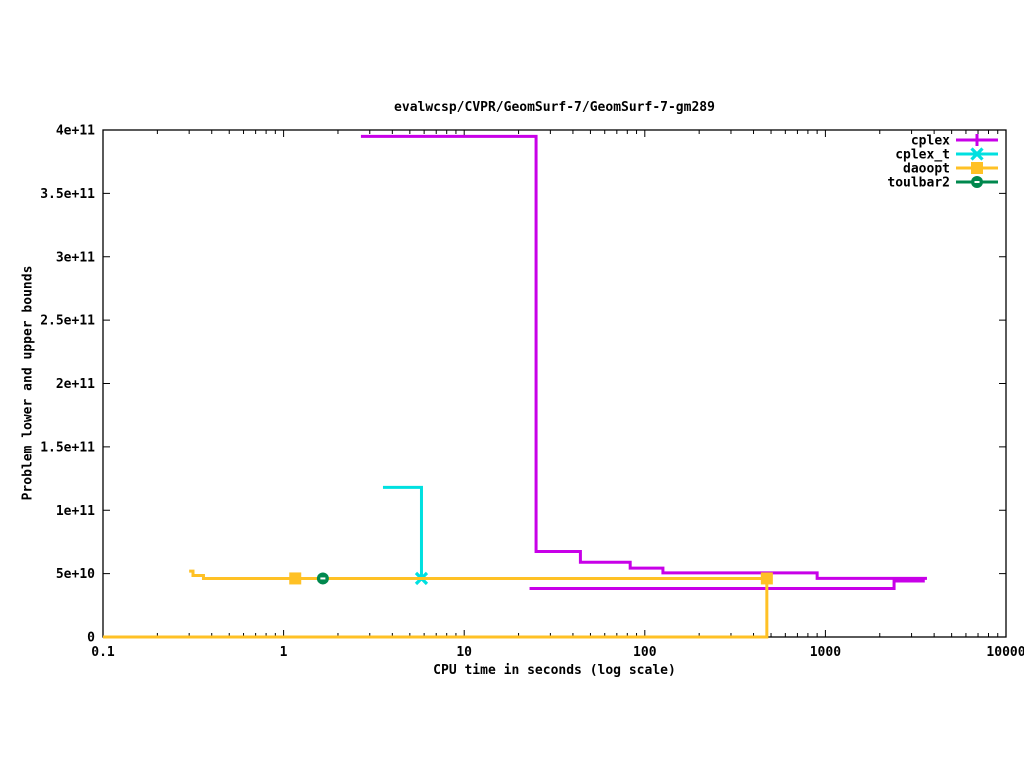 The height and width of the screenshot is (768, 1024). I want to click on y-tick-label: 2.5e+11, so click(67, 321).